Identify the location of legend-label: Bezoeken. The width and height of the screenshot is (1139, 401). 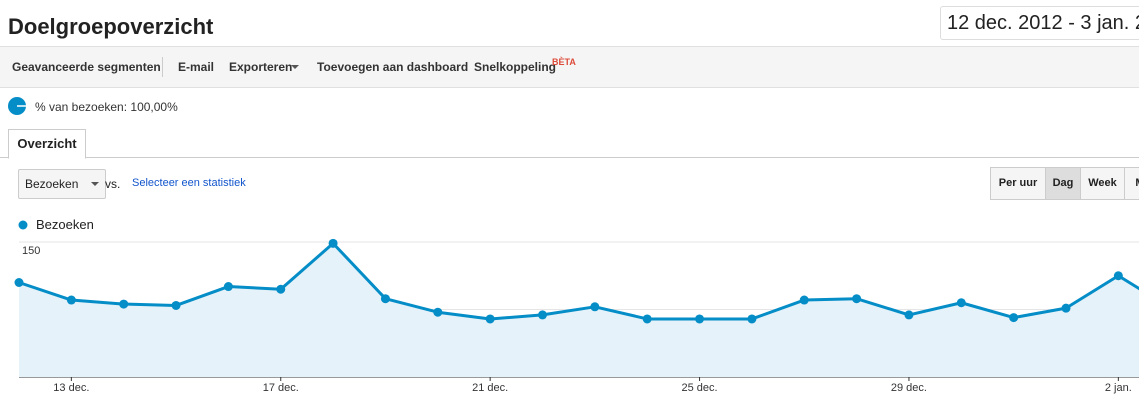
(65, 224).